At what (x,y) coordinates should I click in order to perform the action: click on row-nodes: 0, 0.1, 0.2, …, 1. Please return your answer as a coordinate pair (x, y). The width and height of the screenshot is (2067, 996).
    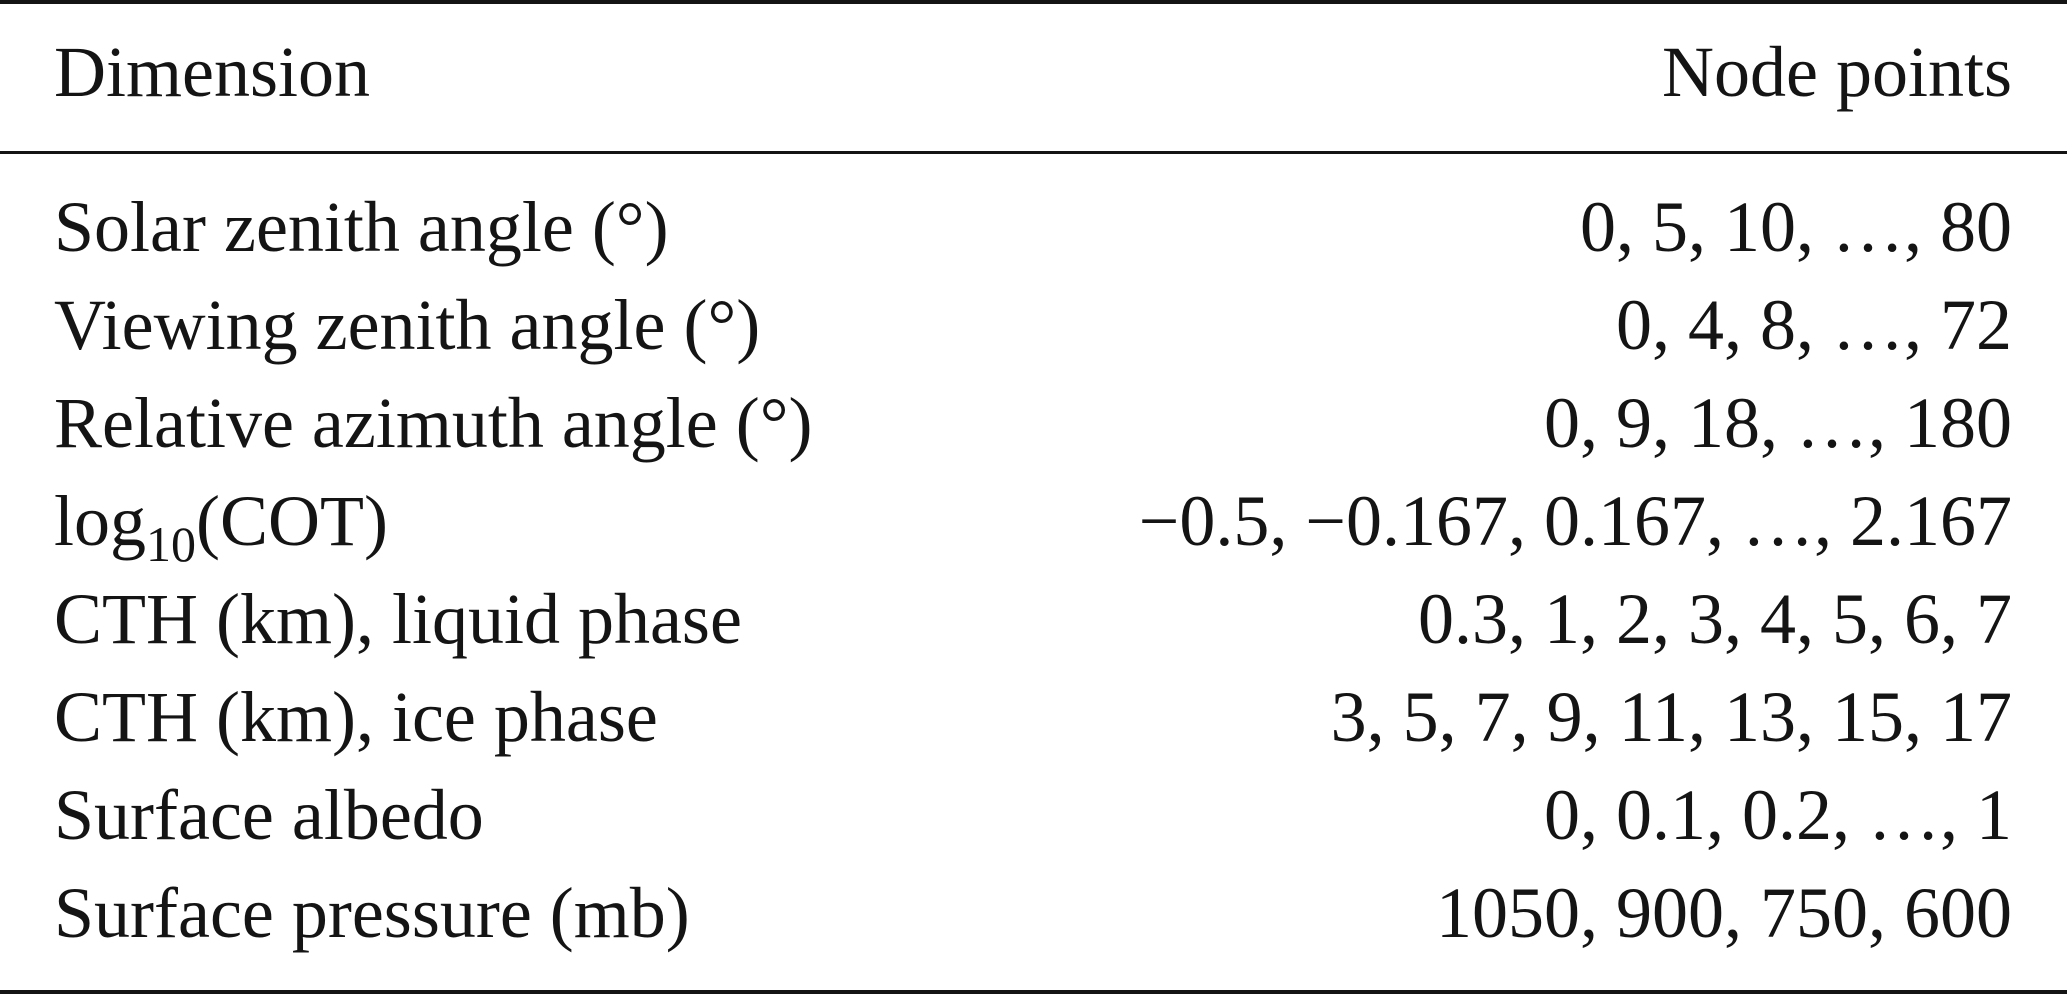
    Looking at the image, I should click on (1778, 815).